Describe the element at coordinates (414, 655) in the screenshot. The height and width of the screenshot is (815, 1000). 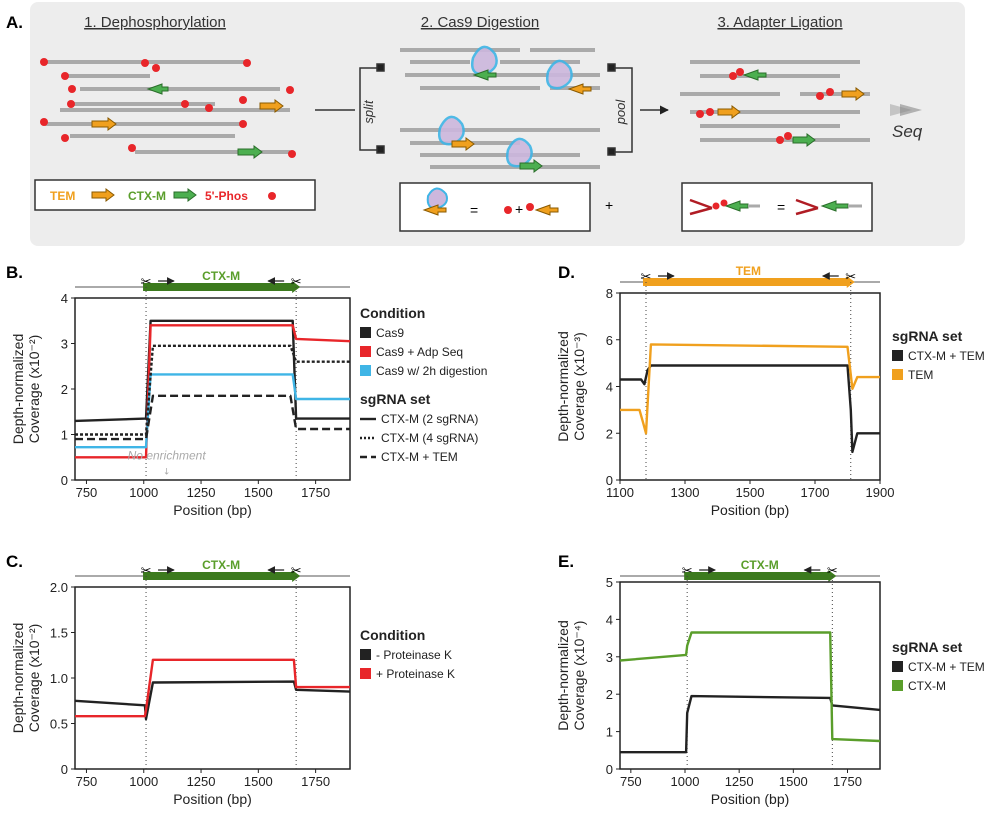
I see `legend-entry-label: - Proteinase K` at that location.